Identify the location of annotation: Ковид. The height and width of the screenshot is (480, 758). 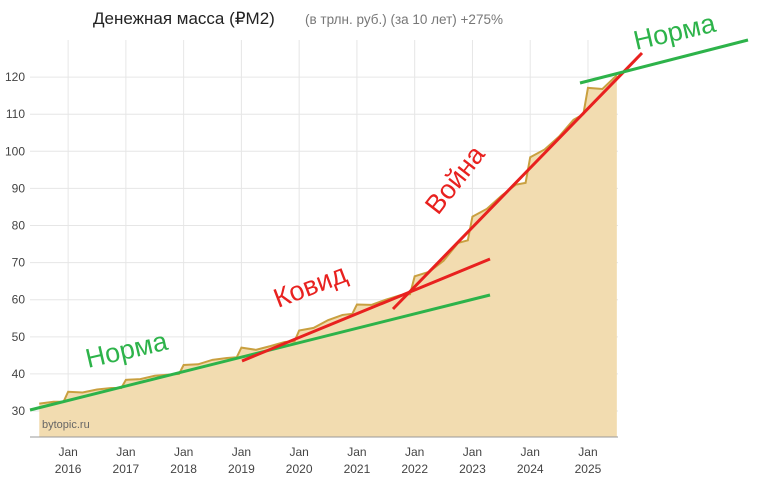
(310, 285).